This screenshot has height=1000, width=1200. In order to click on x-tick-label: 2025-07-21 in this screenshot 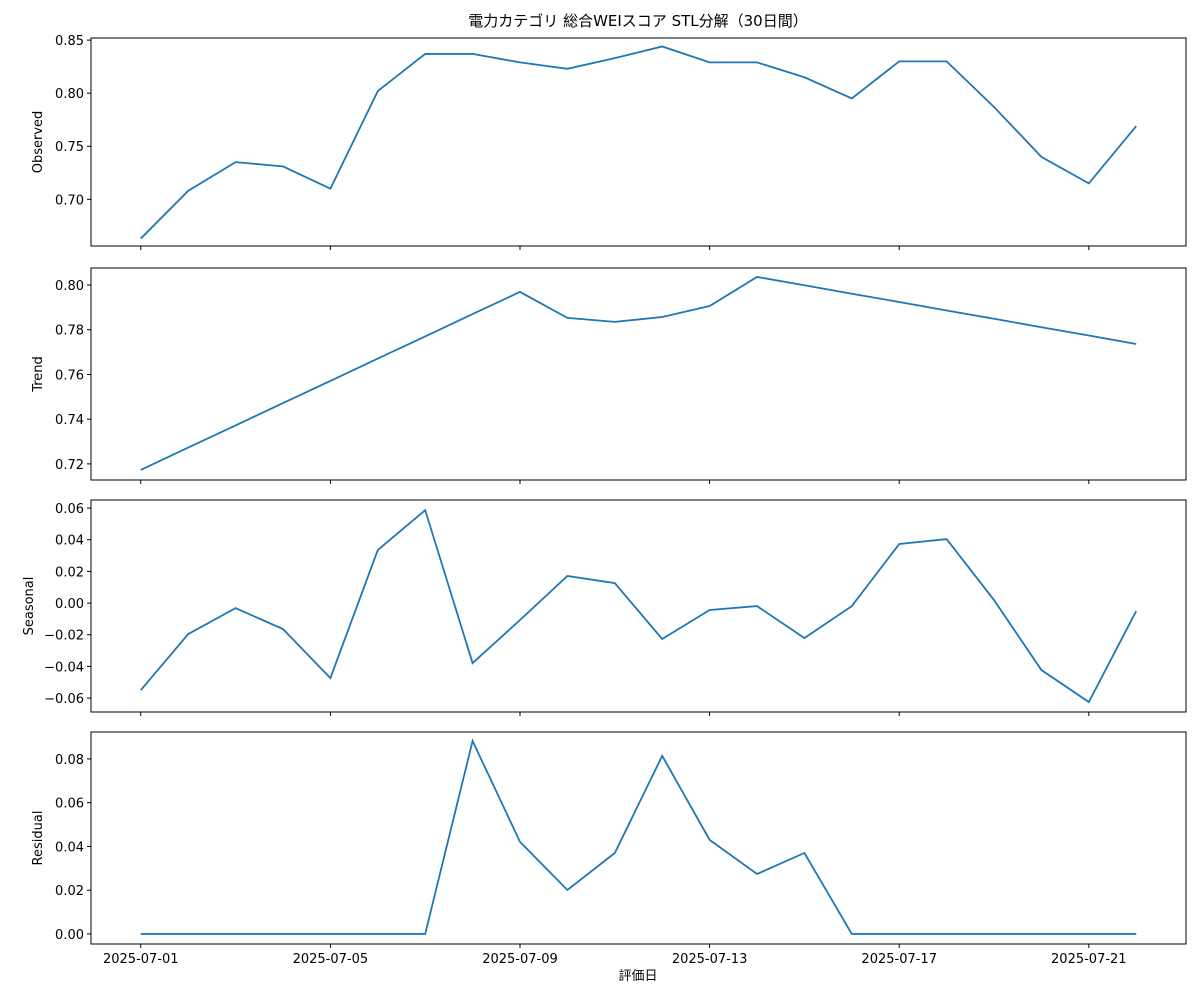, I will do `click(1089, 959)`.